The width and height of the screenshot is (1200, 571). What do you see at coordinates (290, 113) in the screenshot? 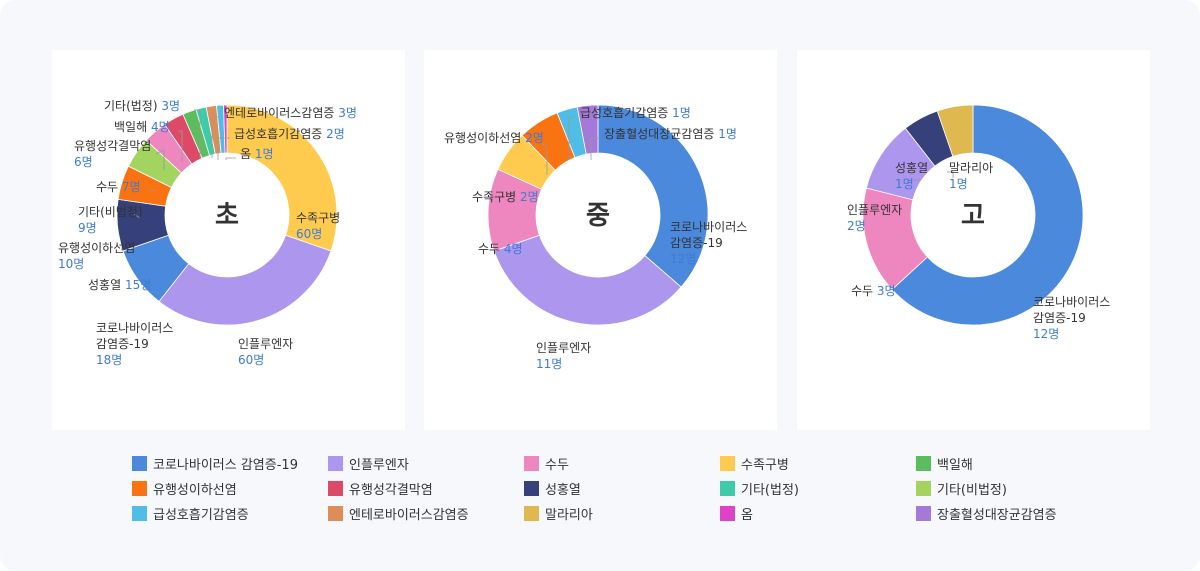
I see `slice-label: 엔테로바이러스감염증 3명` at bounding box center [290, 113].